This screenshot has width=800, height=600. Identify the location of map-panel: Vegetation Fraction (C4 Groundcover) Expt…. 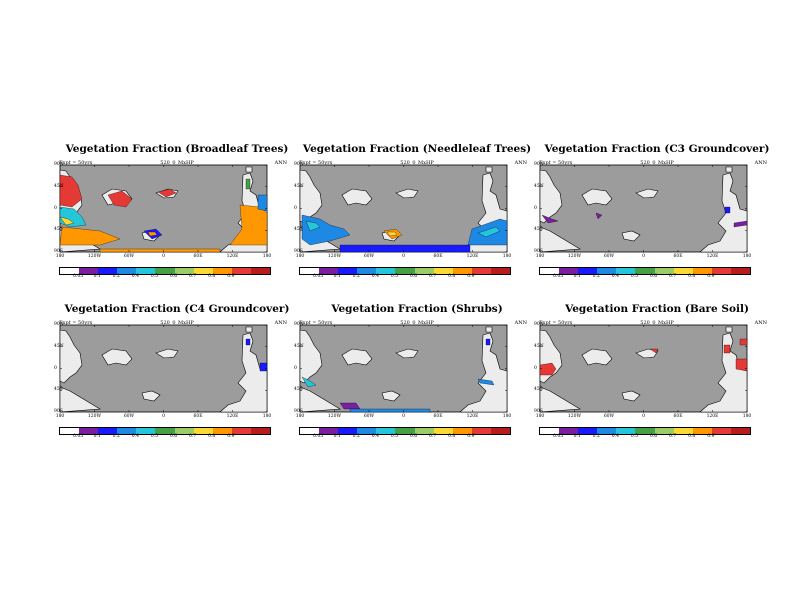
(175, 390).